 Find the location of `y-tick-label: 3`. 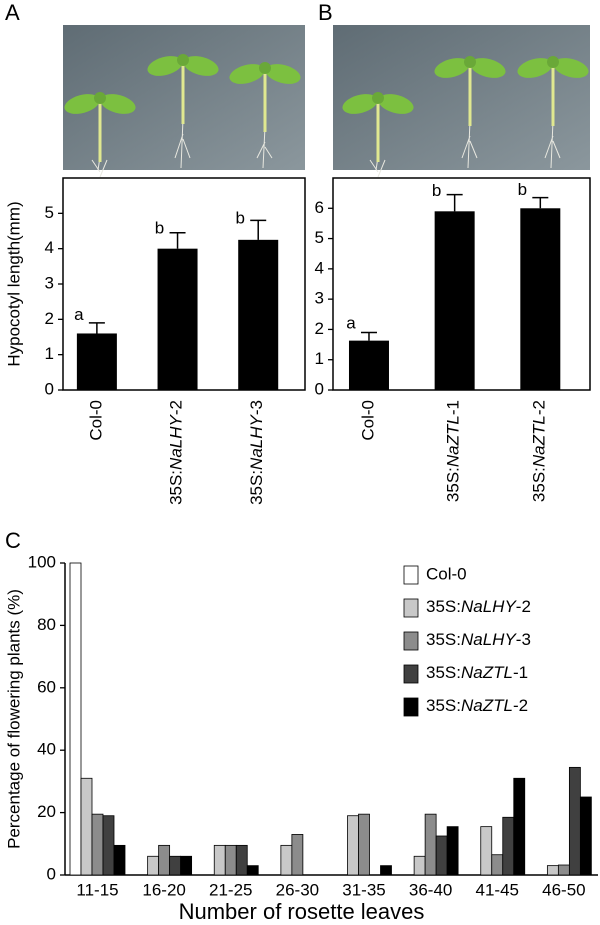

y-tick-label: 3 is located at coordinates (319, 298).